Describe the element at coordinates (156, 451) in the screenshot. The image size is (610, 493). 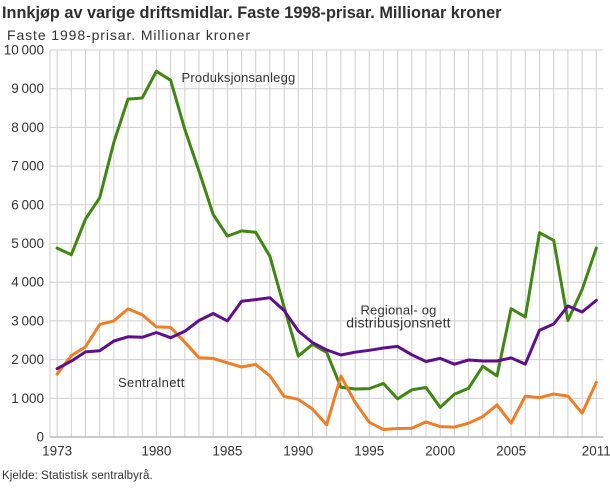
I see `svg-text: 1980` at that location.